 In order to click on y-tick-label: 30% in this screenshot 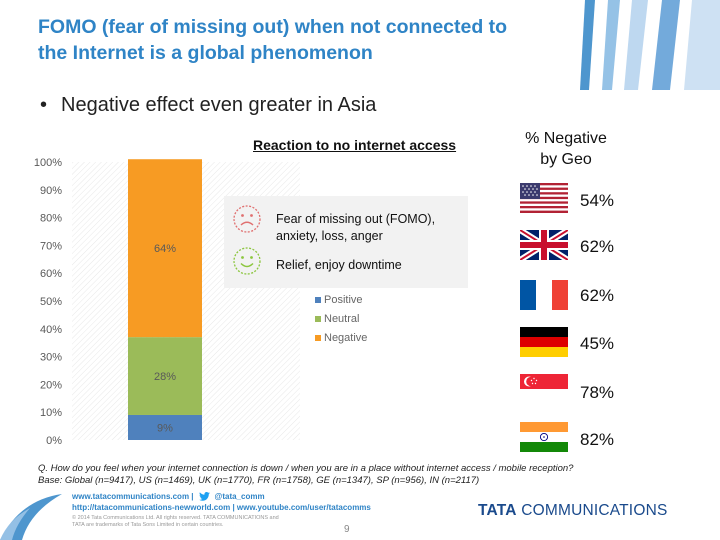, I will do `click(51, 358)`.